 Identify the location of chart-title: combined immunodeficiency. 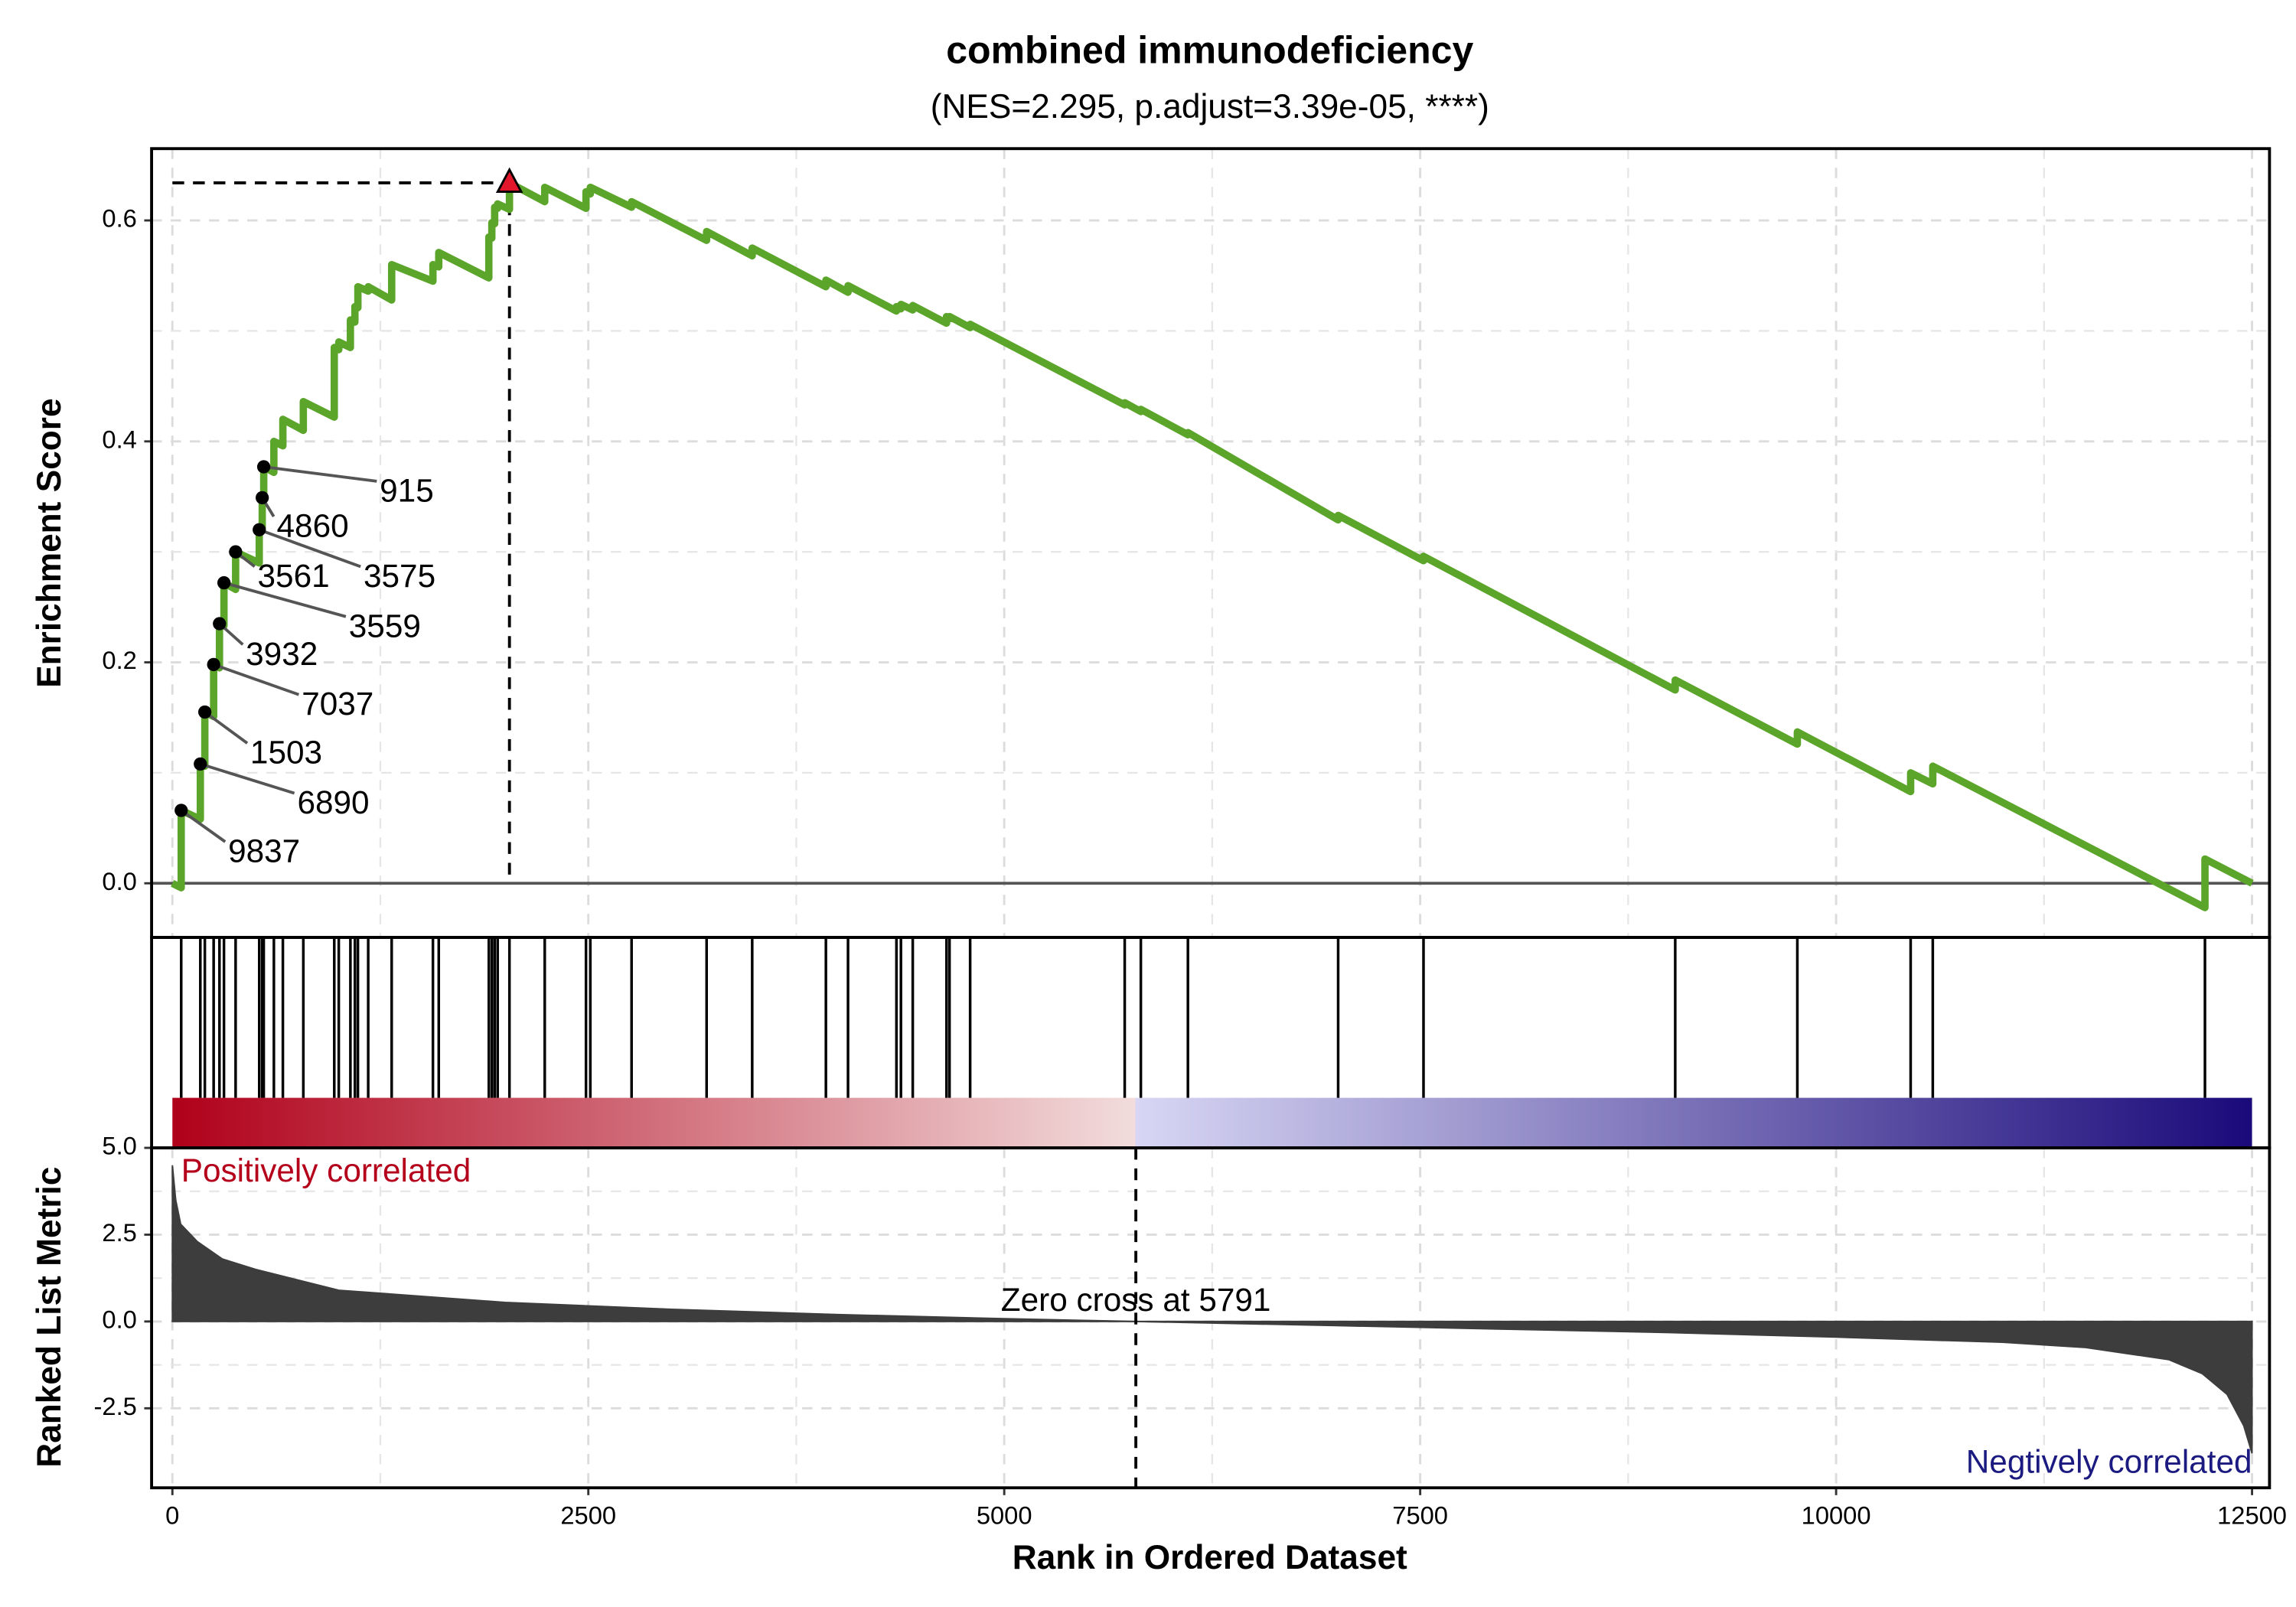
(1209, 49).